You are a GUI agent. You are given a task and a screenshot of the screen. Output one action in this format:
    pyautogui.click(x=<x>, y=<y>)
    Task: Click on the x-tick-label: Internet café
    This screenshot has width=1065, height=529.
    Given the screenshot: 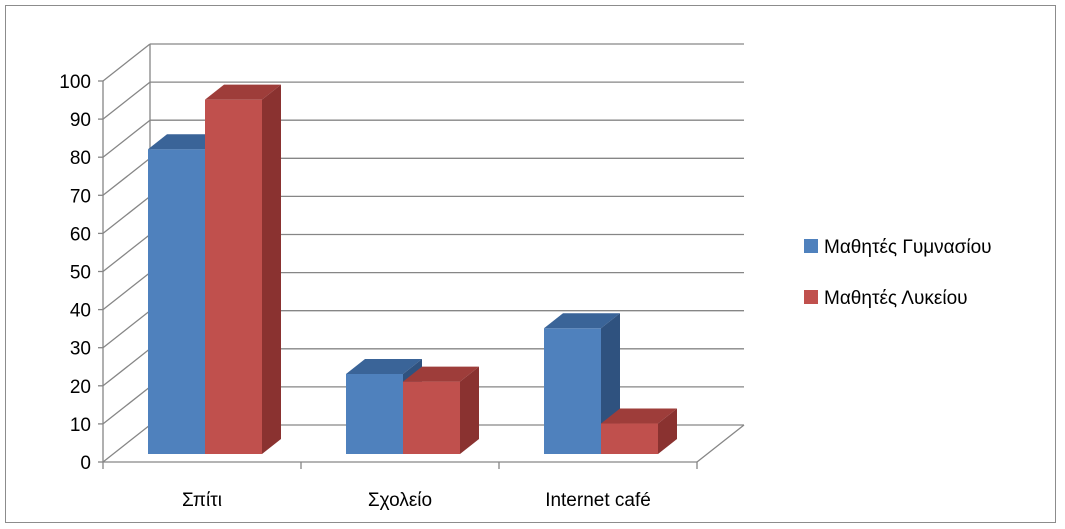 What is the action you would take?
    pyautogui.click(x=598, y=500)
    